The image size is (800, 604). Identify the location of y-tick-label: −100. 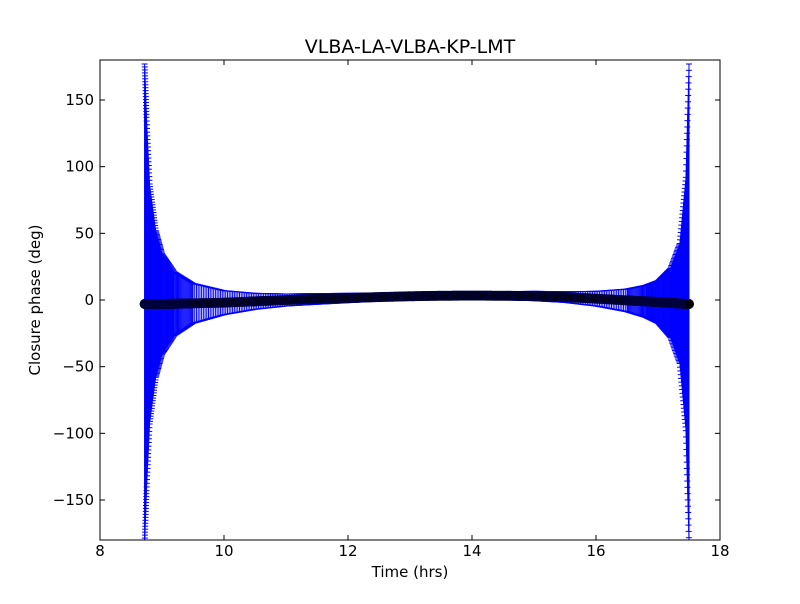
(73, 433).